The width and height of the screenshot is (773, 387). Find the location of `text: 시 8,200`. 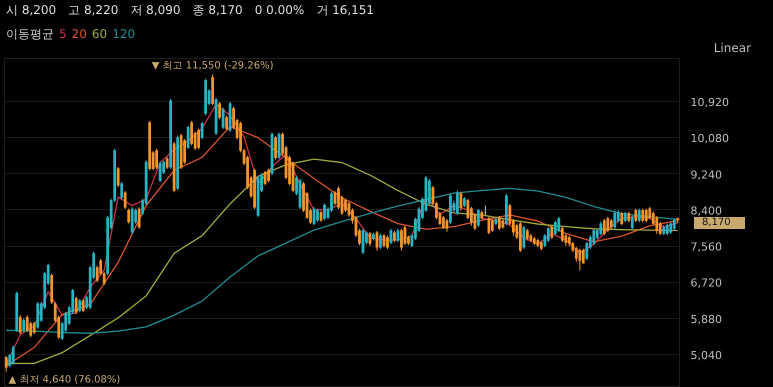

text: 시 8,200 is located at coordinates (31, 10).